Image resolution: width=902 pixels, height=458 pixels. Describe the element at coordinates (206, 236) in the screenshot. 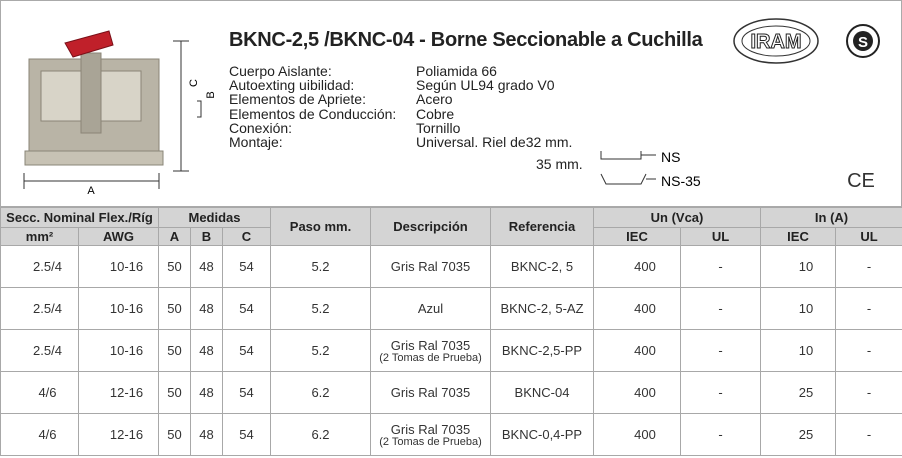

I see `sub-header: B` at that location.